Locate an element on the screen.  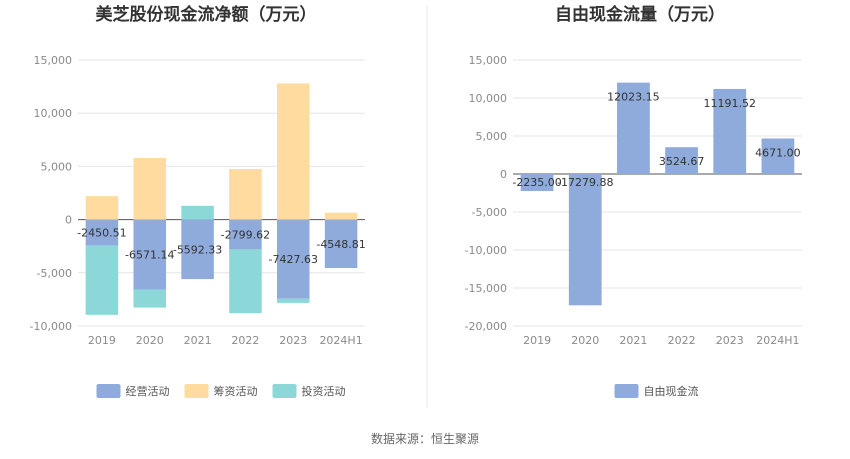
left-xtick-label: 2024H1 is located at coordinates (340, 340).